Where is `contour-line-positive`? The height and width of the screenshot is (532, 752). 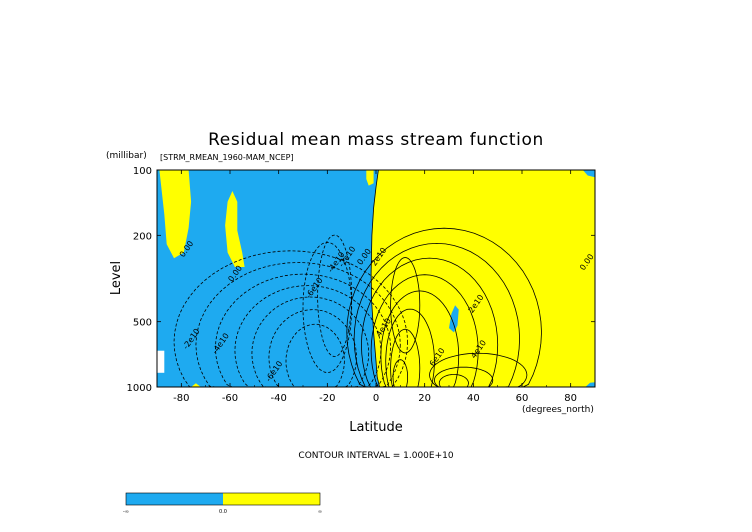
contour-line-positive is located at coordinates (405, 305).